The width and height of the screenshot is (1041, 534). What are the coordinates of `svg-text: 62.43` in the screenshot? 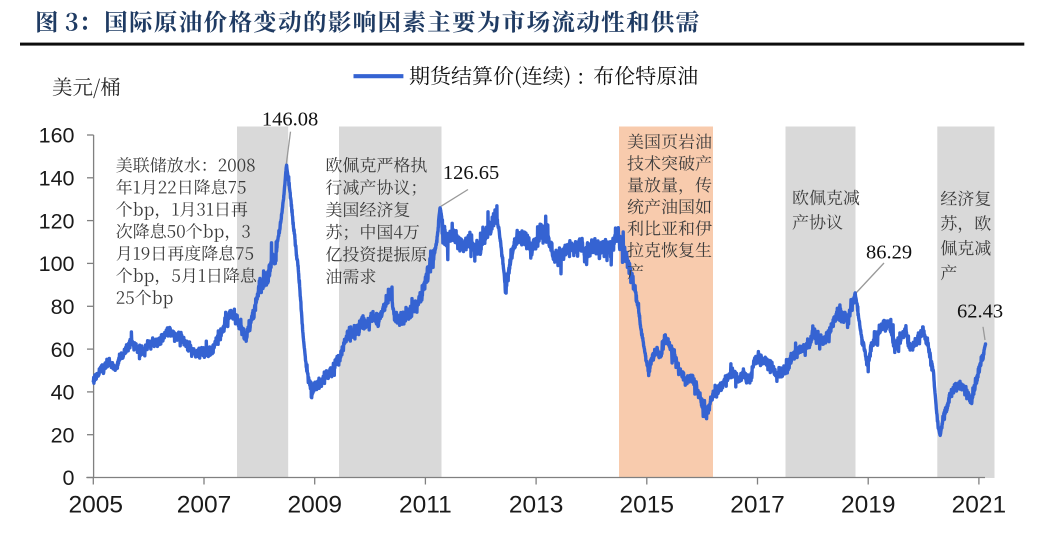 It's located at (980, 312).